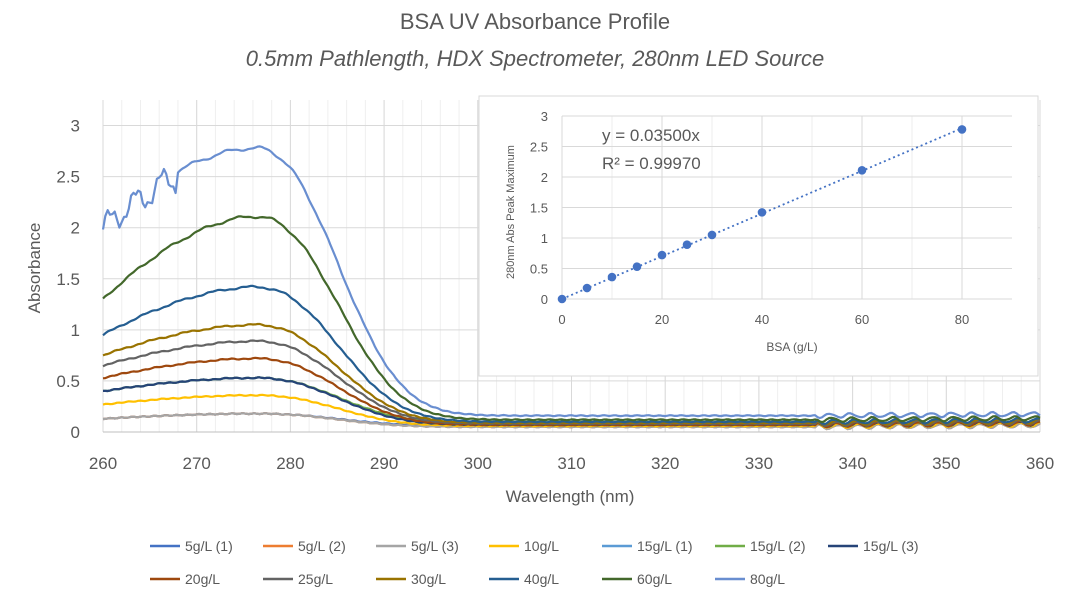 This screenshot has height=600, width=1070. I want to click on inset-y-tick-label: 0, so click(544, 299).